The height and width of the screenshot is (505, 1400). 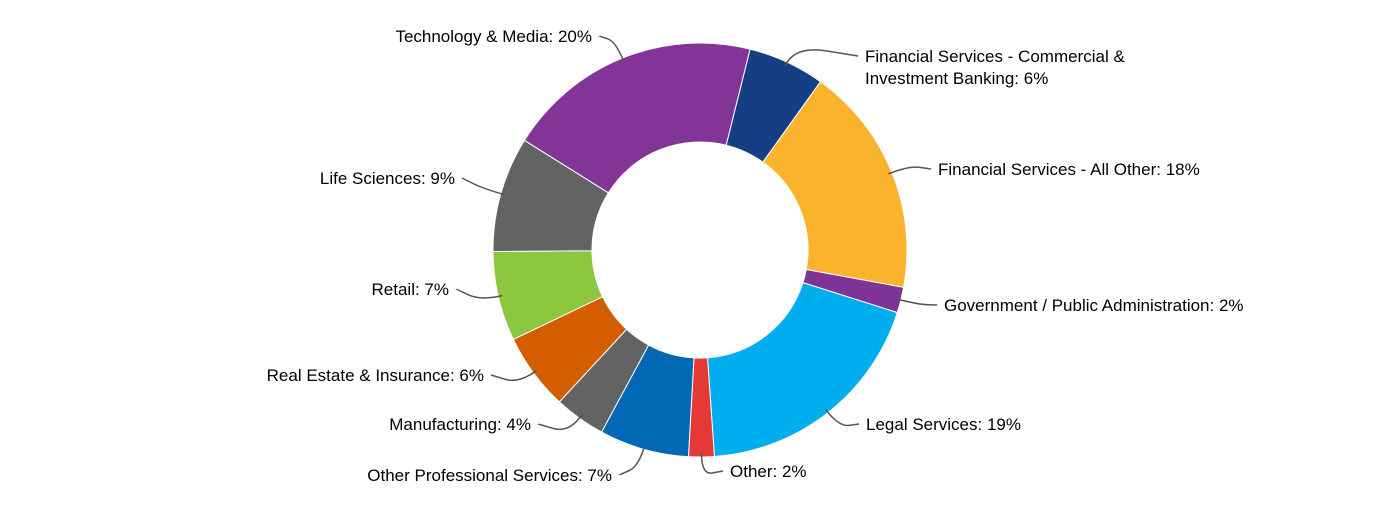 I want to click on data-label: Technology & Media: 20%, so click(x=493, y=36).